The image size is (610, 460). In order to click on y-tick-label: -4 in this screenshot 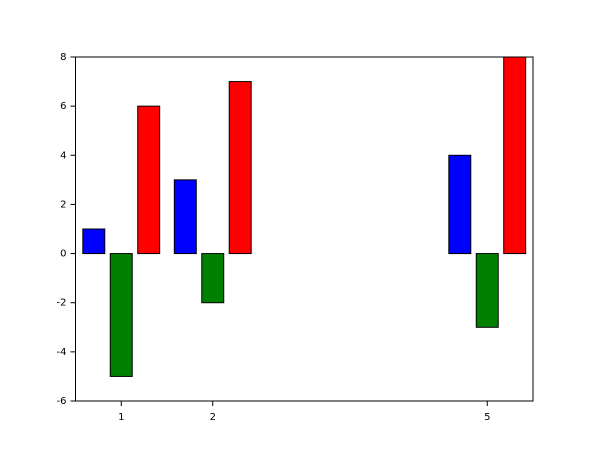, I will do `click(62, 352)`.